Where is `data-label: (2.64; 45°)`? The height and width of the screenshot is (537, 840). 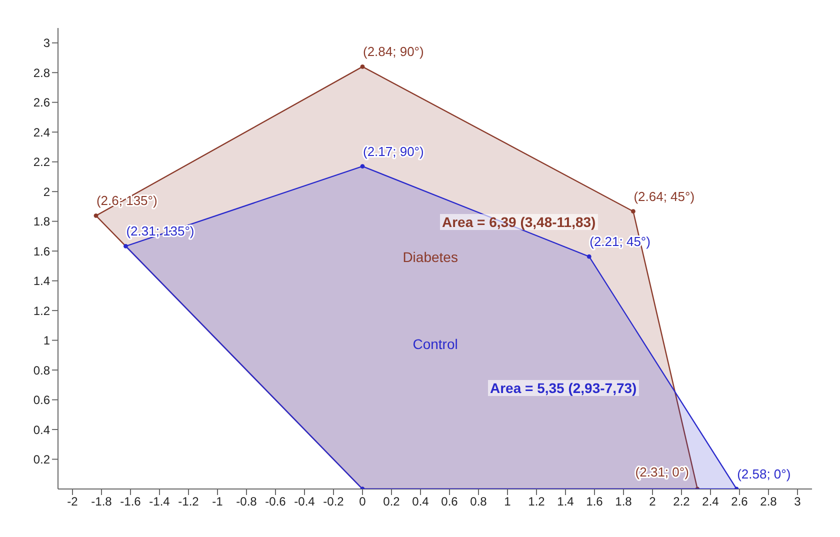 data-label: (2.64; 45°) is located at coordinates (664, 196).